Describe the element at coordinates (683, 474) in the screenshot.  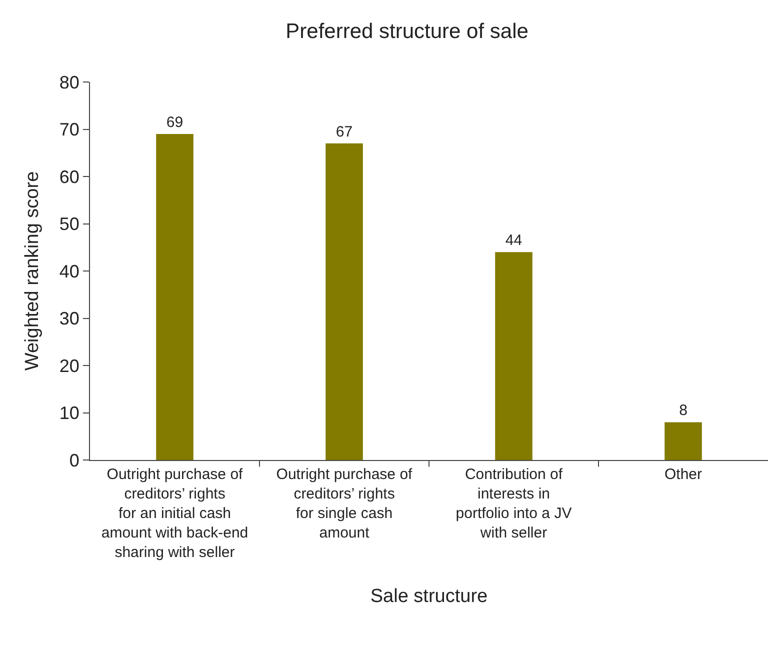
I see `x-tick-label: Other` at that location.